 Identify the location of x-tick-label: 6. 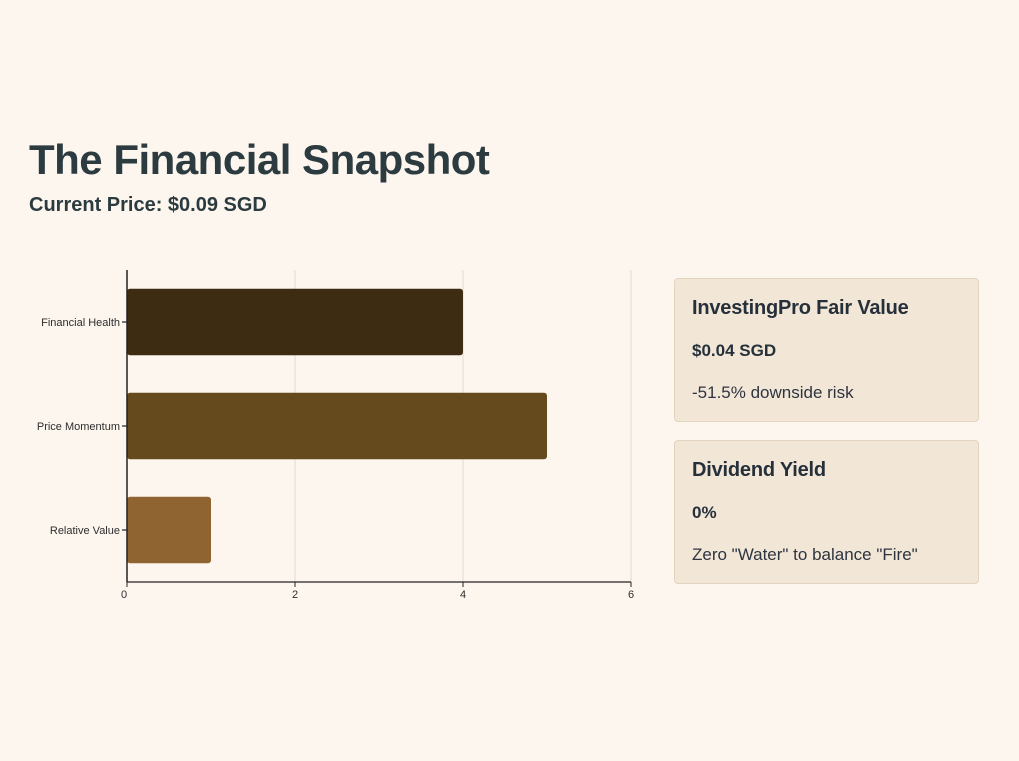
(631, 595).